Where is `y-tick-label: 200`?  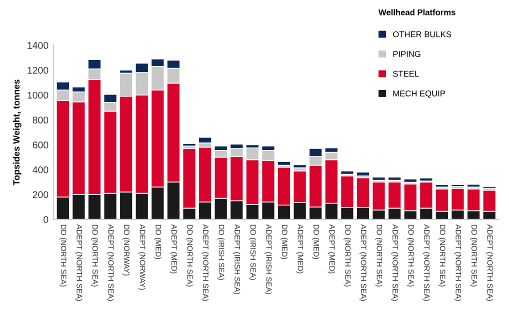
y-tick-label: 200 is located at coordinates (40, 194).